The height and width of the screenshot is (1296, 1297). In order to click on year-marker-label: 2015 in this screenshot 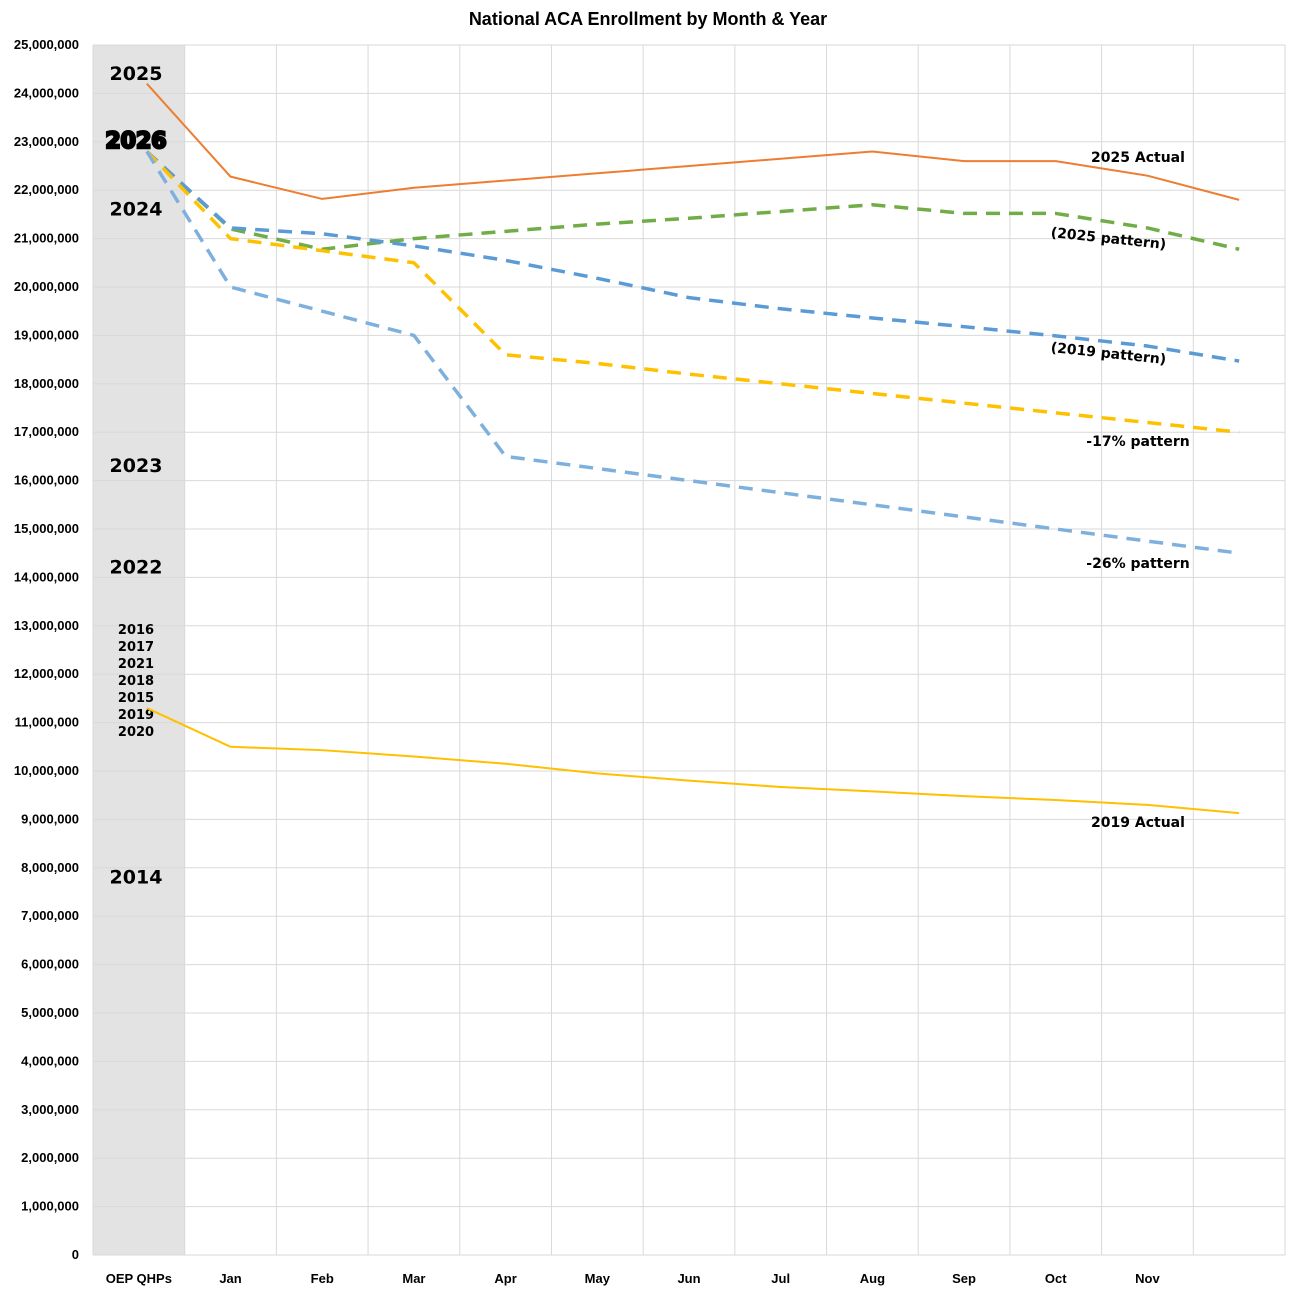, I will do `click(136, 698)`.